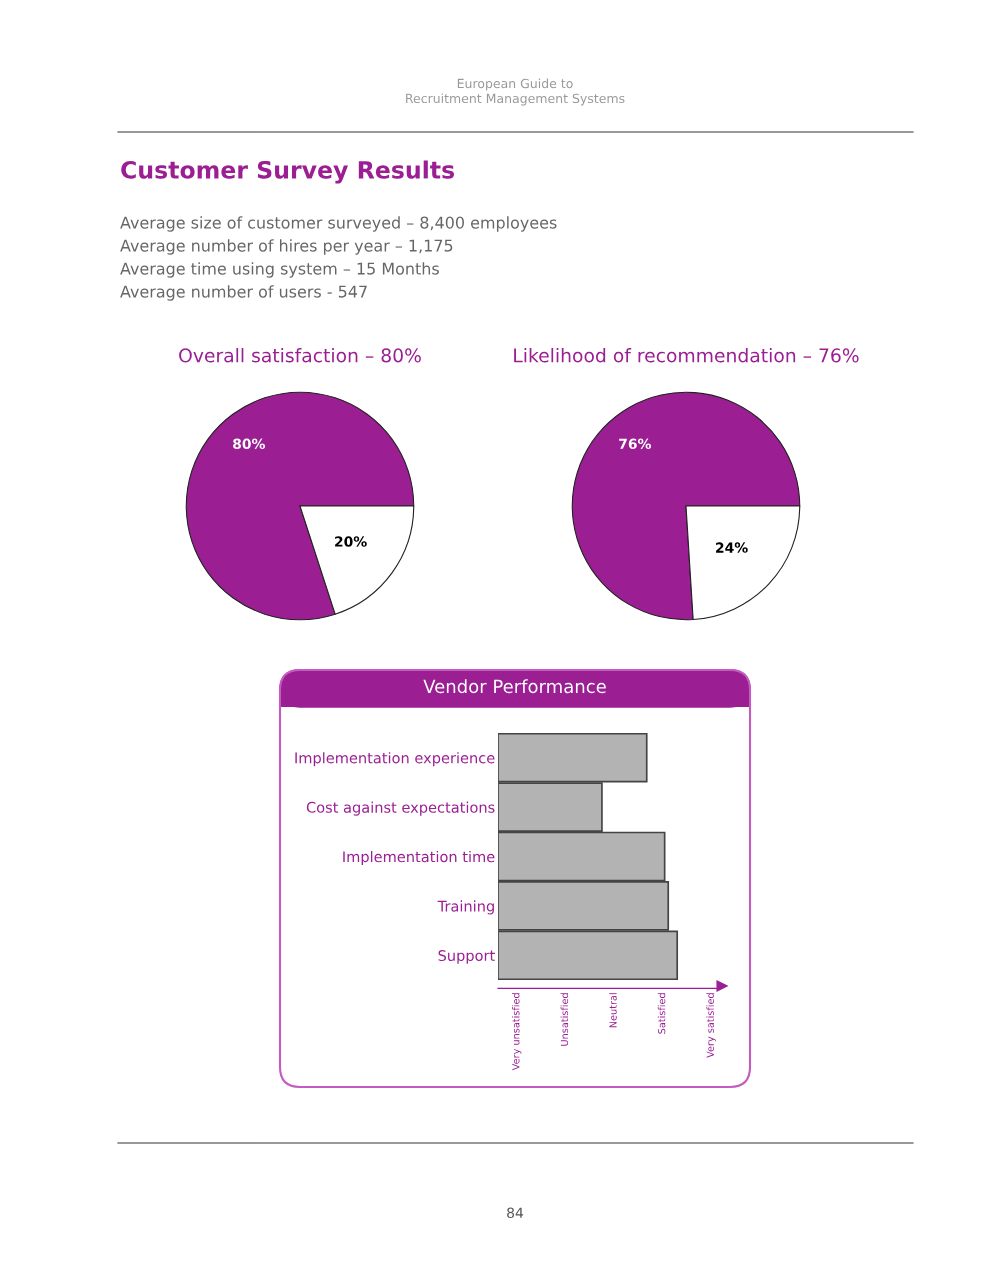 The width and height of the screenshot is (998, 1282). I want to click on chart-title: Vendor Performance, so click(514, 686).